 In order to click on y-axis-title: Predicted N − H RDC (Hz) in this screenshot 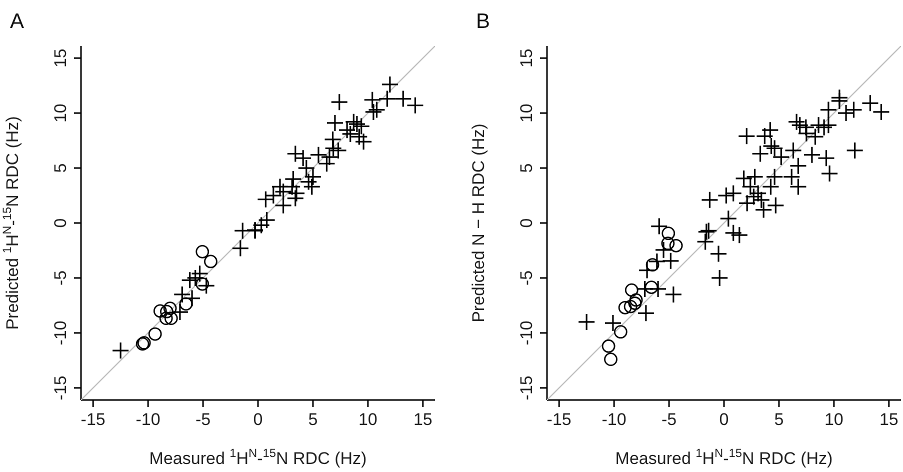, I will do `click(478, 223)`.